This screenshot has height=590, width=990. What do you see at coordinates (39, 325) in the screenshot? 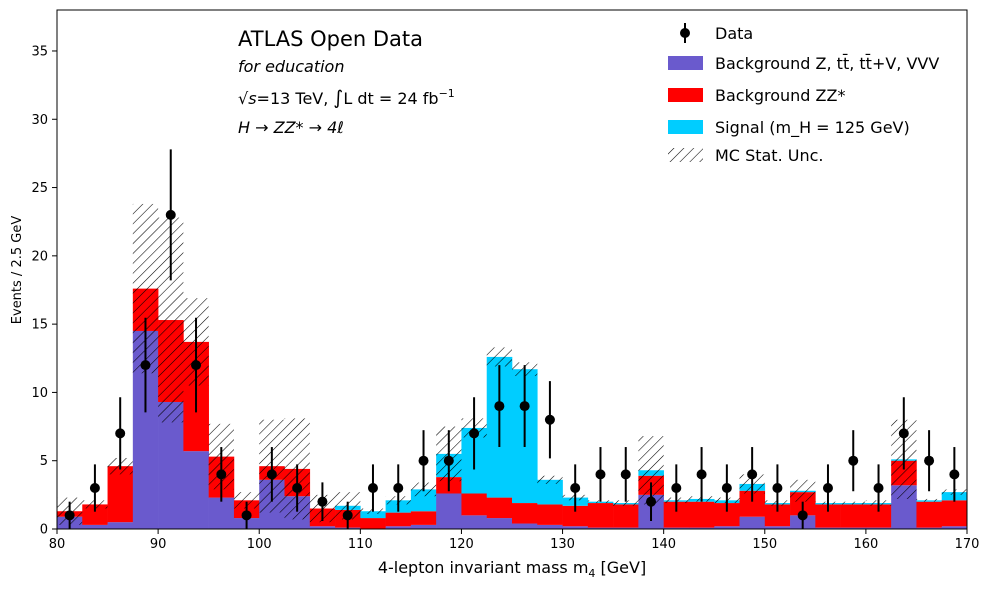
I see `y-tick-label-15: 15` at bounding box center [39, 325].